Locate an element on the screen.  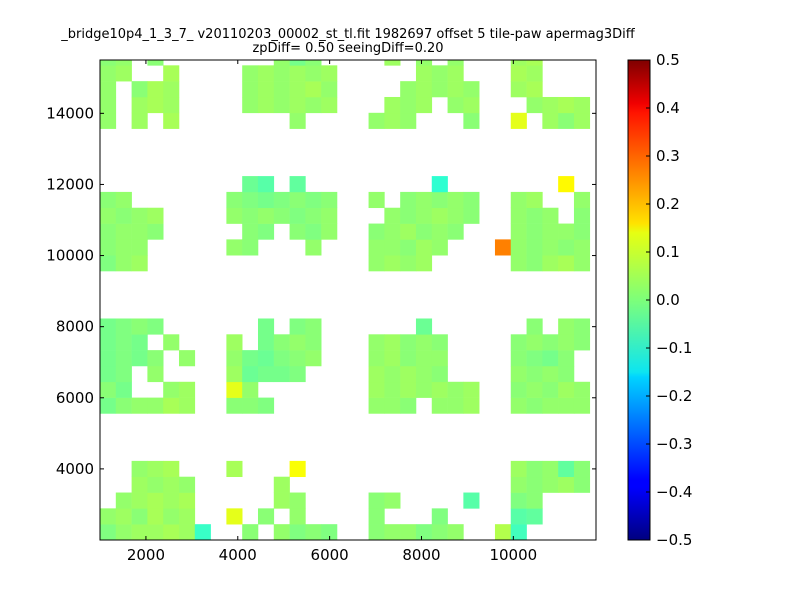
y-tick-label: 8000 is located at coordinates (75, 327).